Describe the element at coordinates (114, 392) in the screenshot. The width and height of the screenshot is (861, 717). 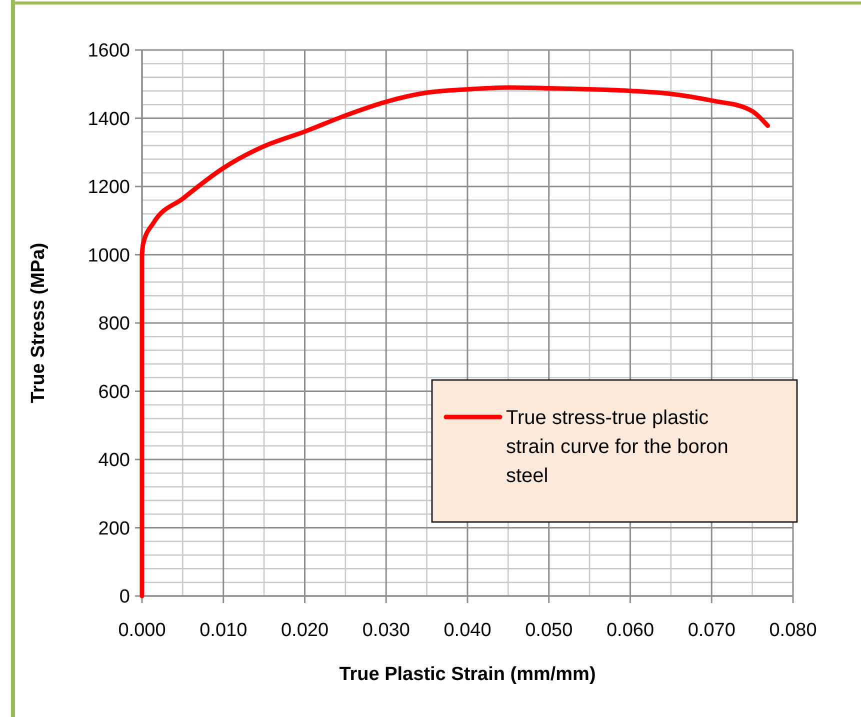
I see `y-tick-label: 600` at that location.